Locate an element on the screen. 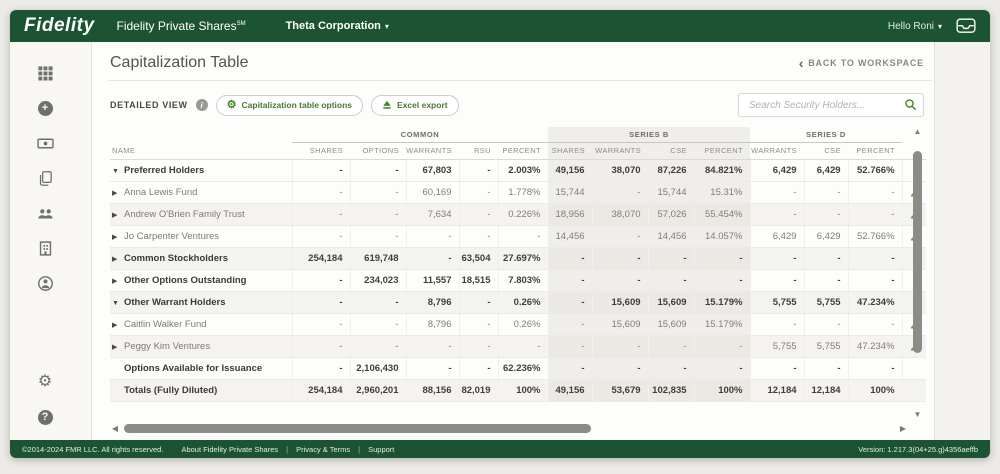 The width and height of the screenshot is (1000, 474). scroll-left-icon: ◀ is located at coordinates (115, 428).